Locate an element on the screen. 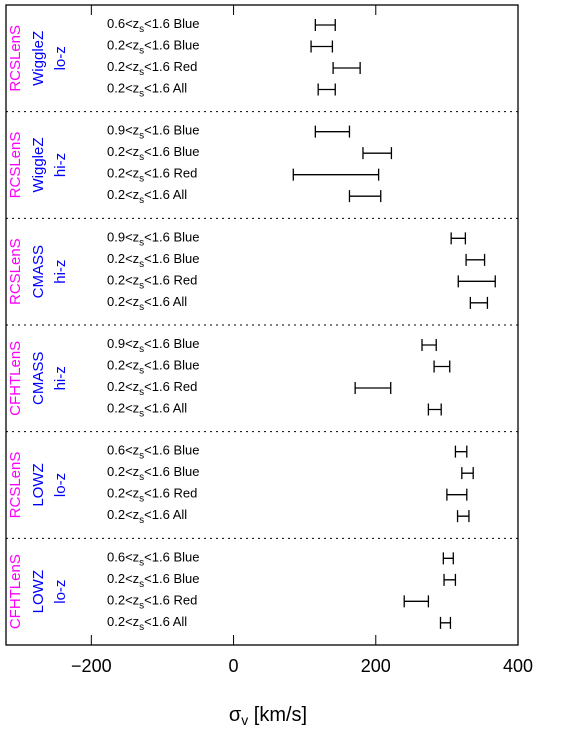  row-label: 0.2<zs<1.6 Red is located at coordinates (152, 495).